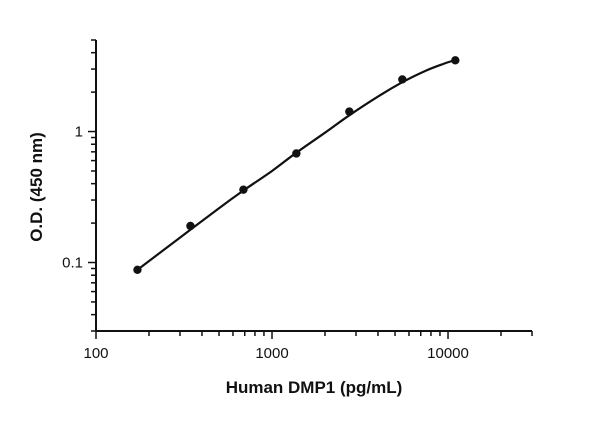 This screenshot has width=600, height=421. I want to click on x-tick-label: 1000, so click(271, 353).